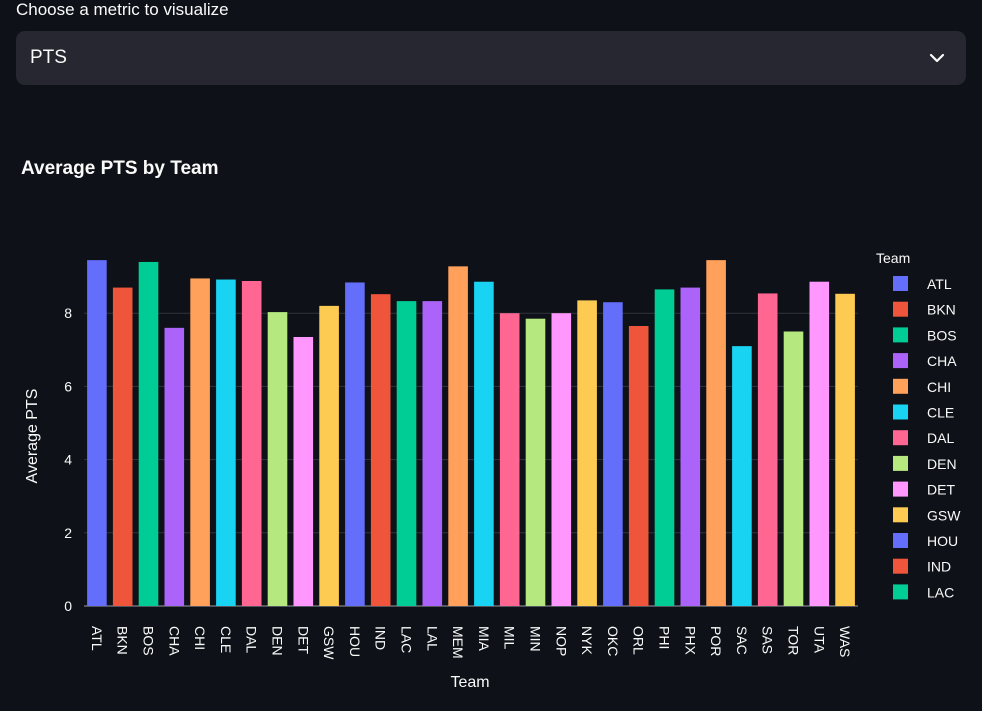 This screenshot has width=982, height=711. Describe the element at coordinates (940, 592) in the screenshot. I see `legend-label: LAC` at that location.